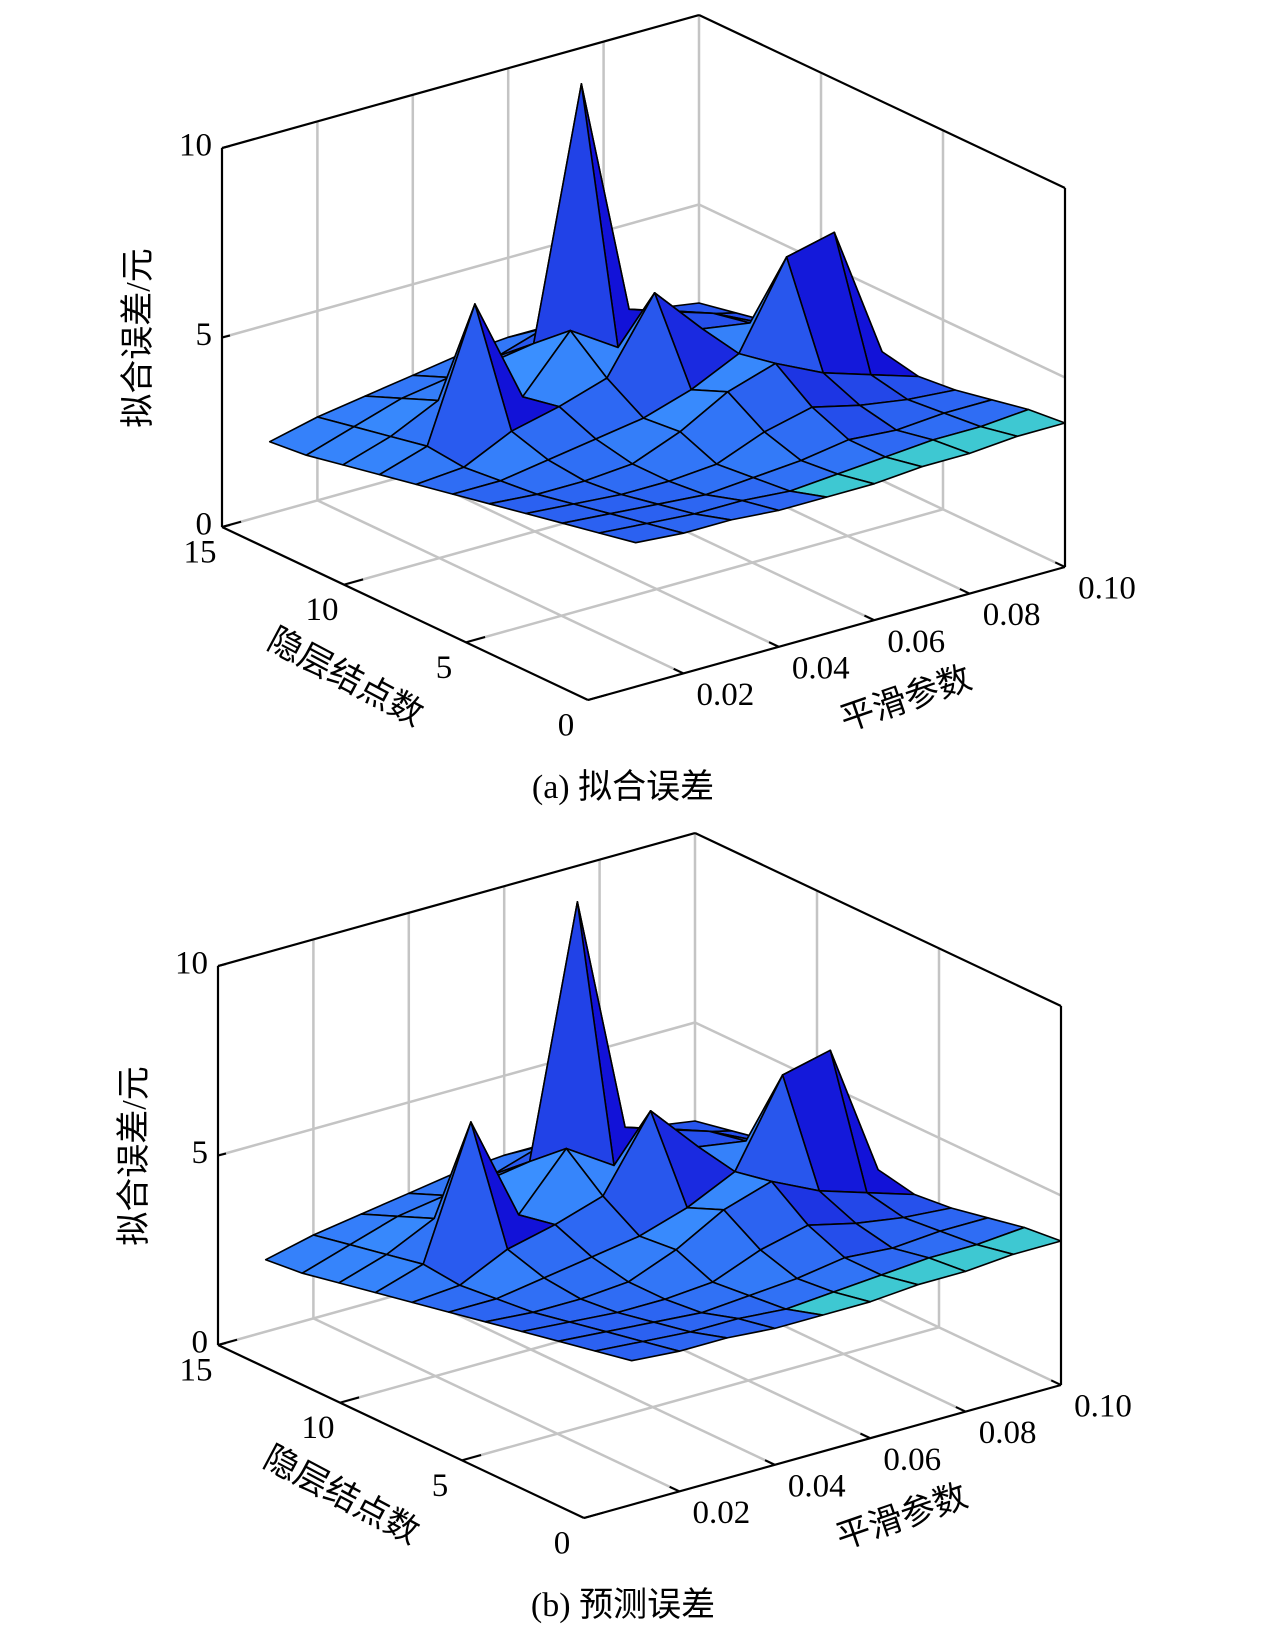  What do you see at coordinates (623, 1605) in the screenshot?
I see `subfigure-caption: (b) 预测误差` at bounding box center [623, 1605].